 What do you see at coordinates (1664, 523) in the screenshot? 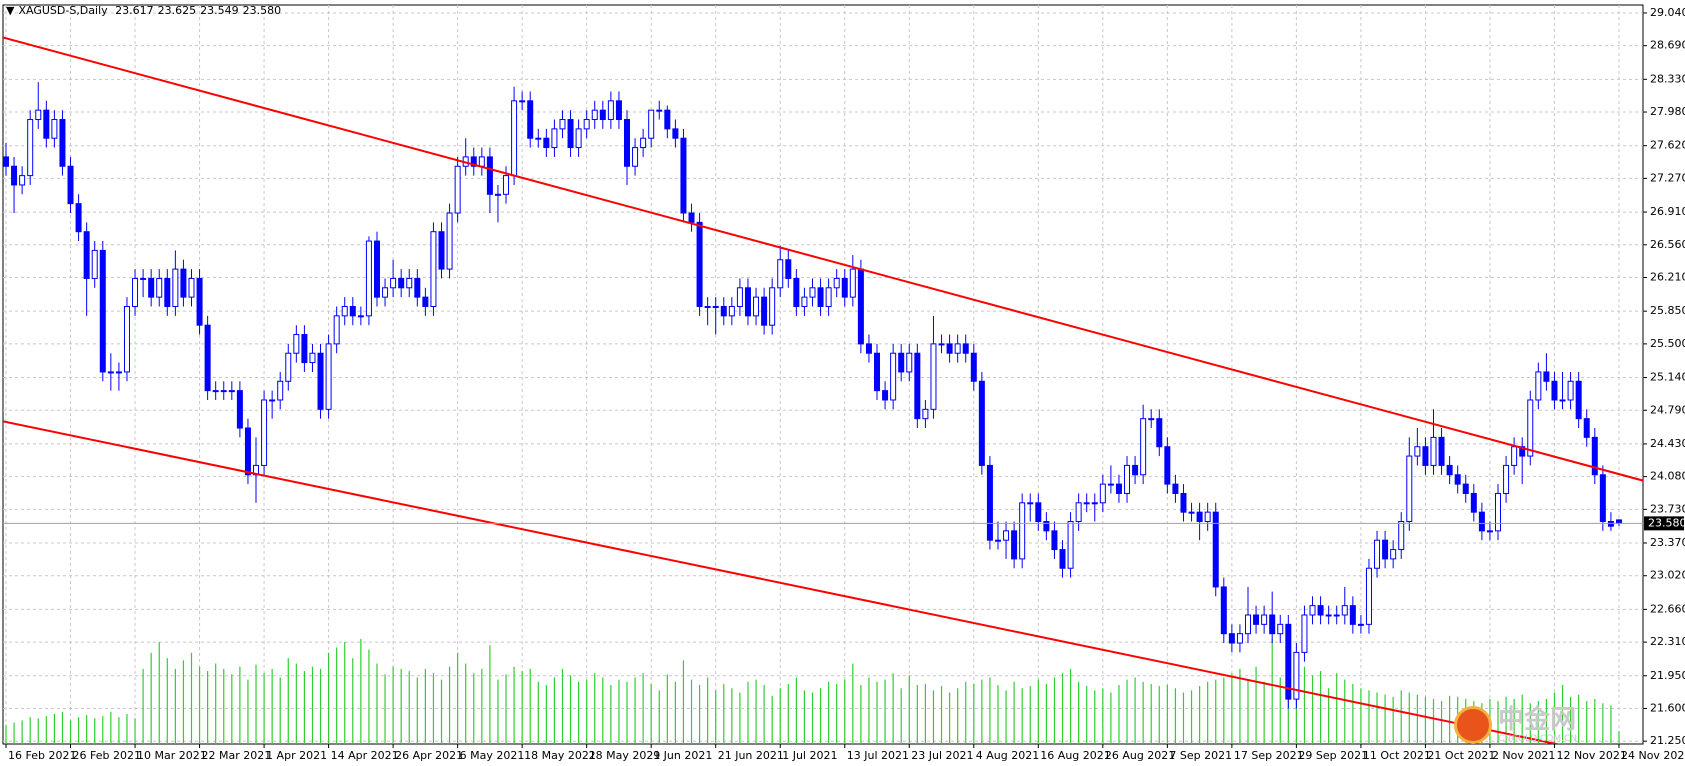
I see `last-price-box` at bounding box center [1664, 523].